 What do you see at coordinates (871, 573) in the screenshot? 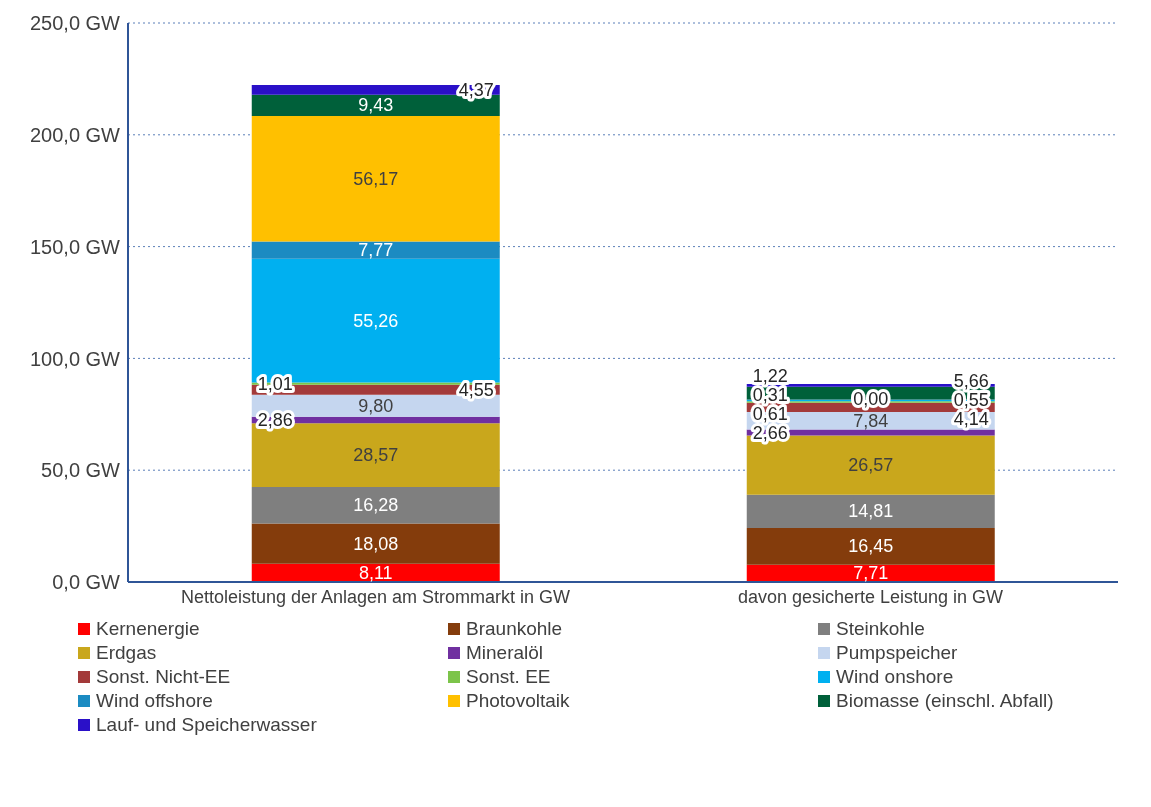
I see `data-label: 7,71` at bounding box center [871, 573].